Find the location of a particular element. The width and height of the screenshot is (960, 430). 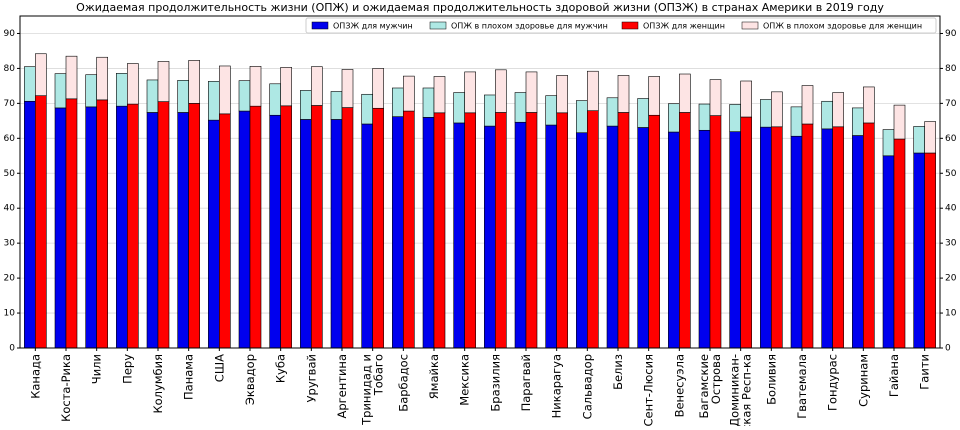

x-tick-label: Доминикан-ская Респ-ка is located at coordinates (740, 390).